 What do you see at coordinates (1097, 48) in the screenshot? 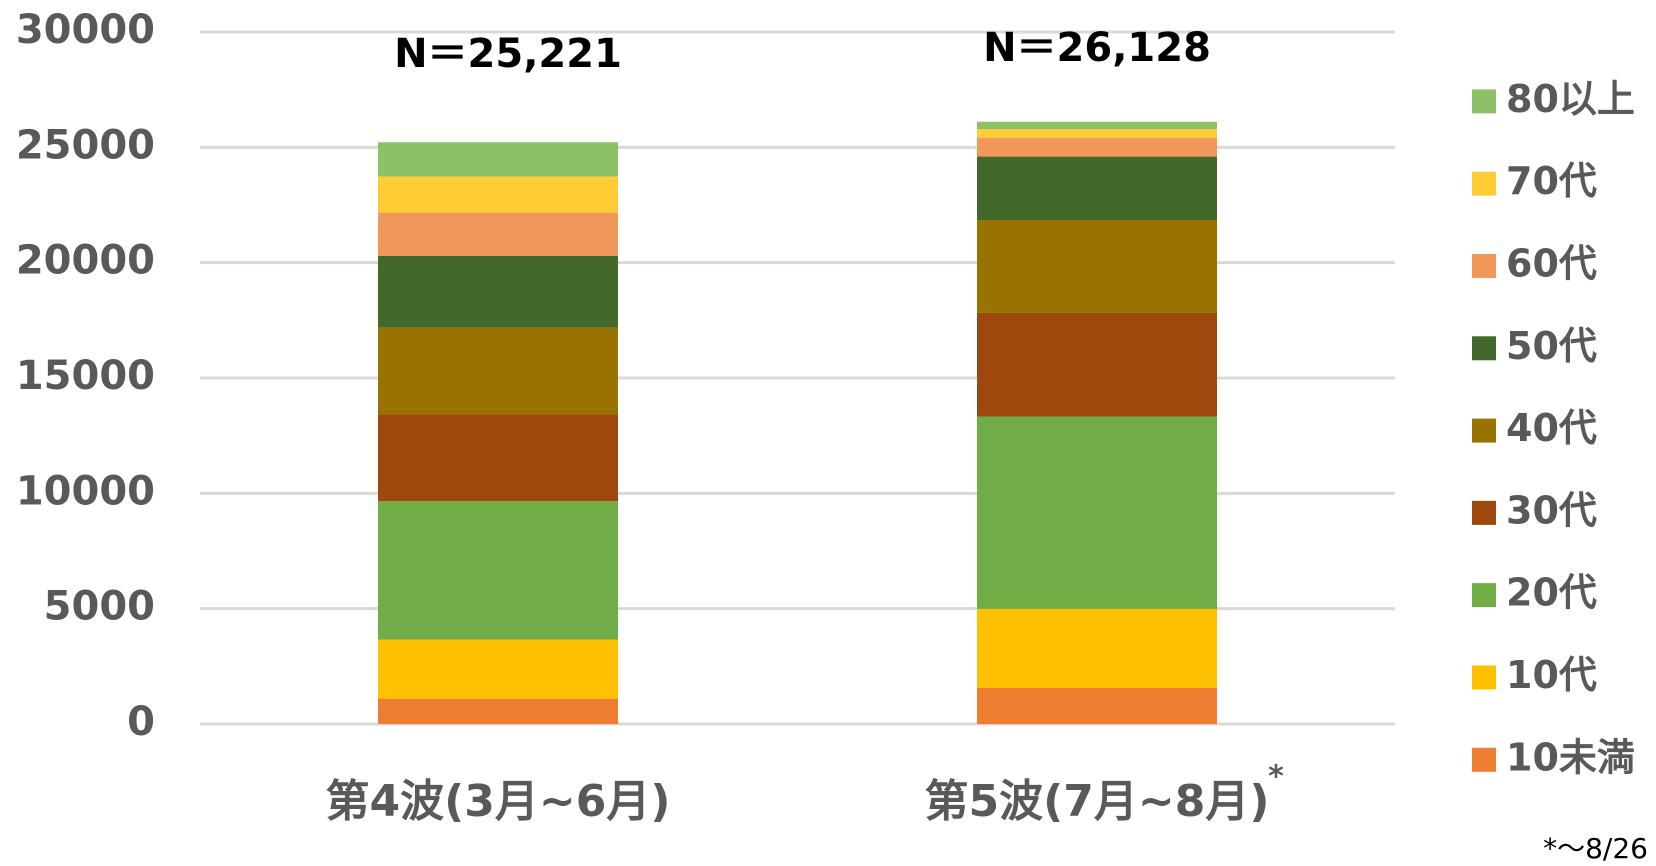
I see `annotation: N＝26,128` at bounding box center [1097, 48].